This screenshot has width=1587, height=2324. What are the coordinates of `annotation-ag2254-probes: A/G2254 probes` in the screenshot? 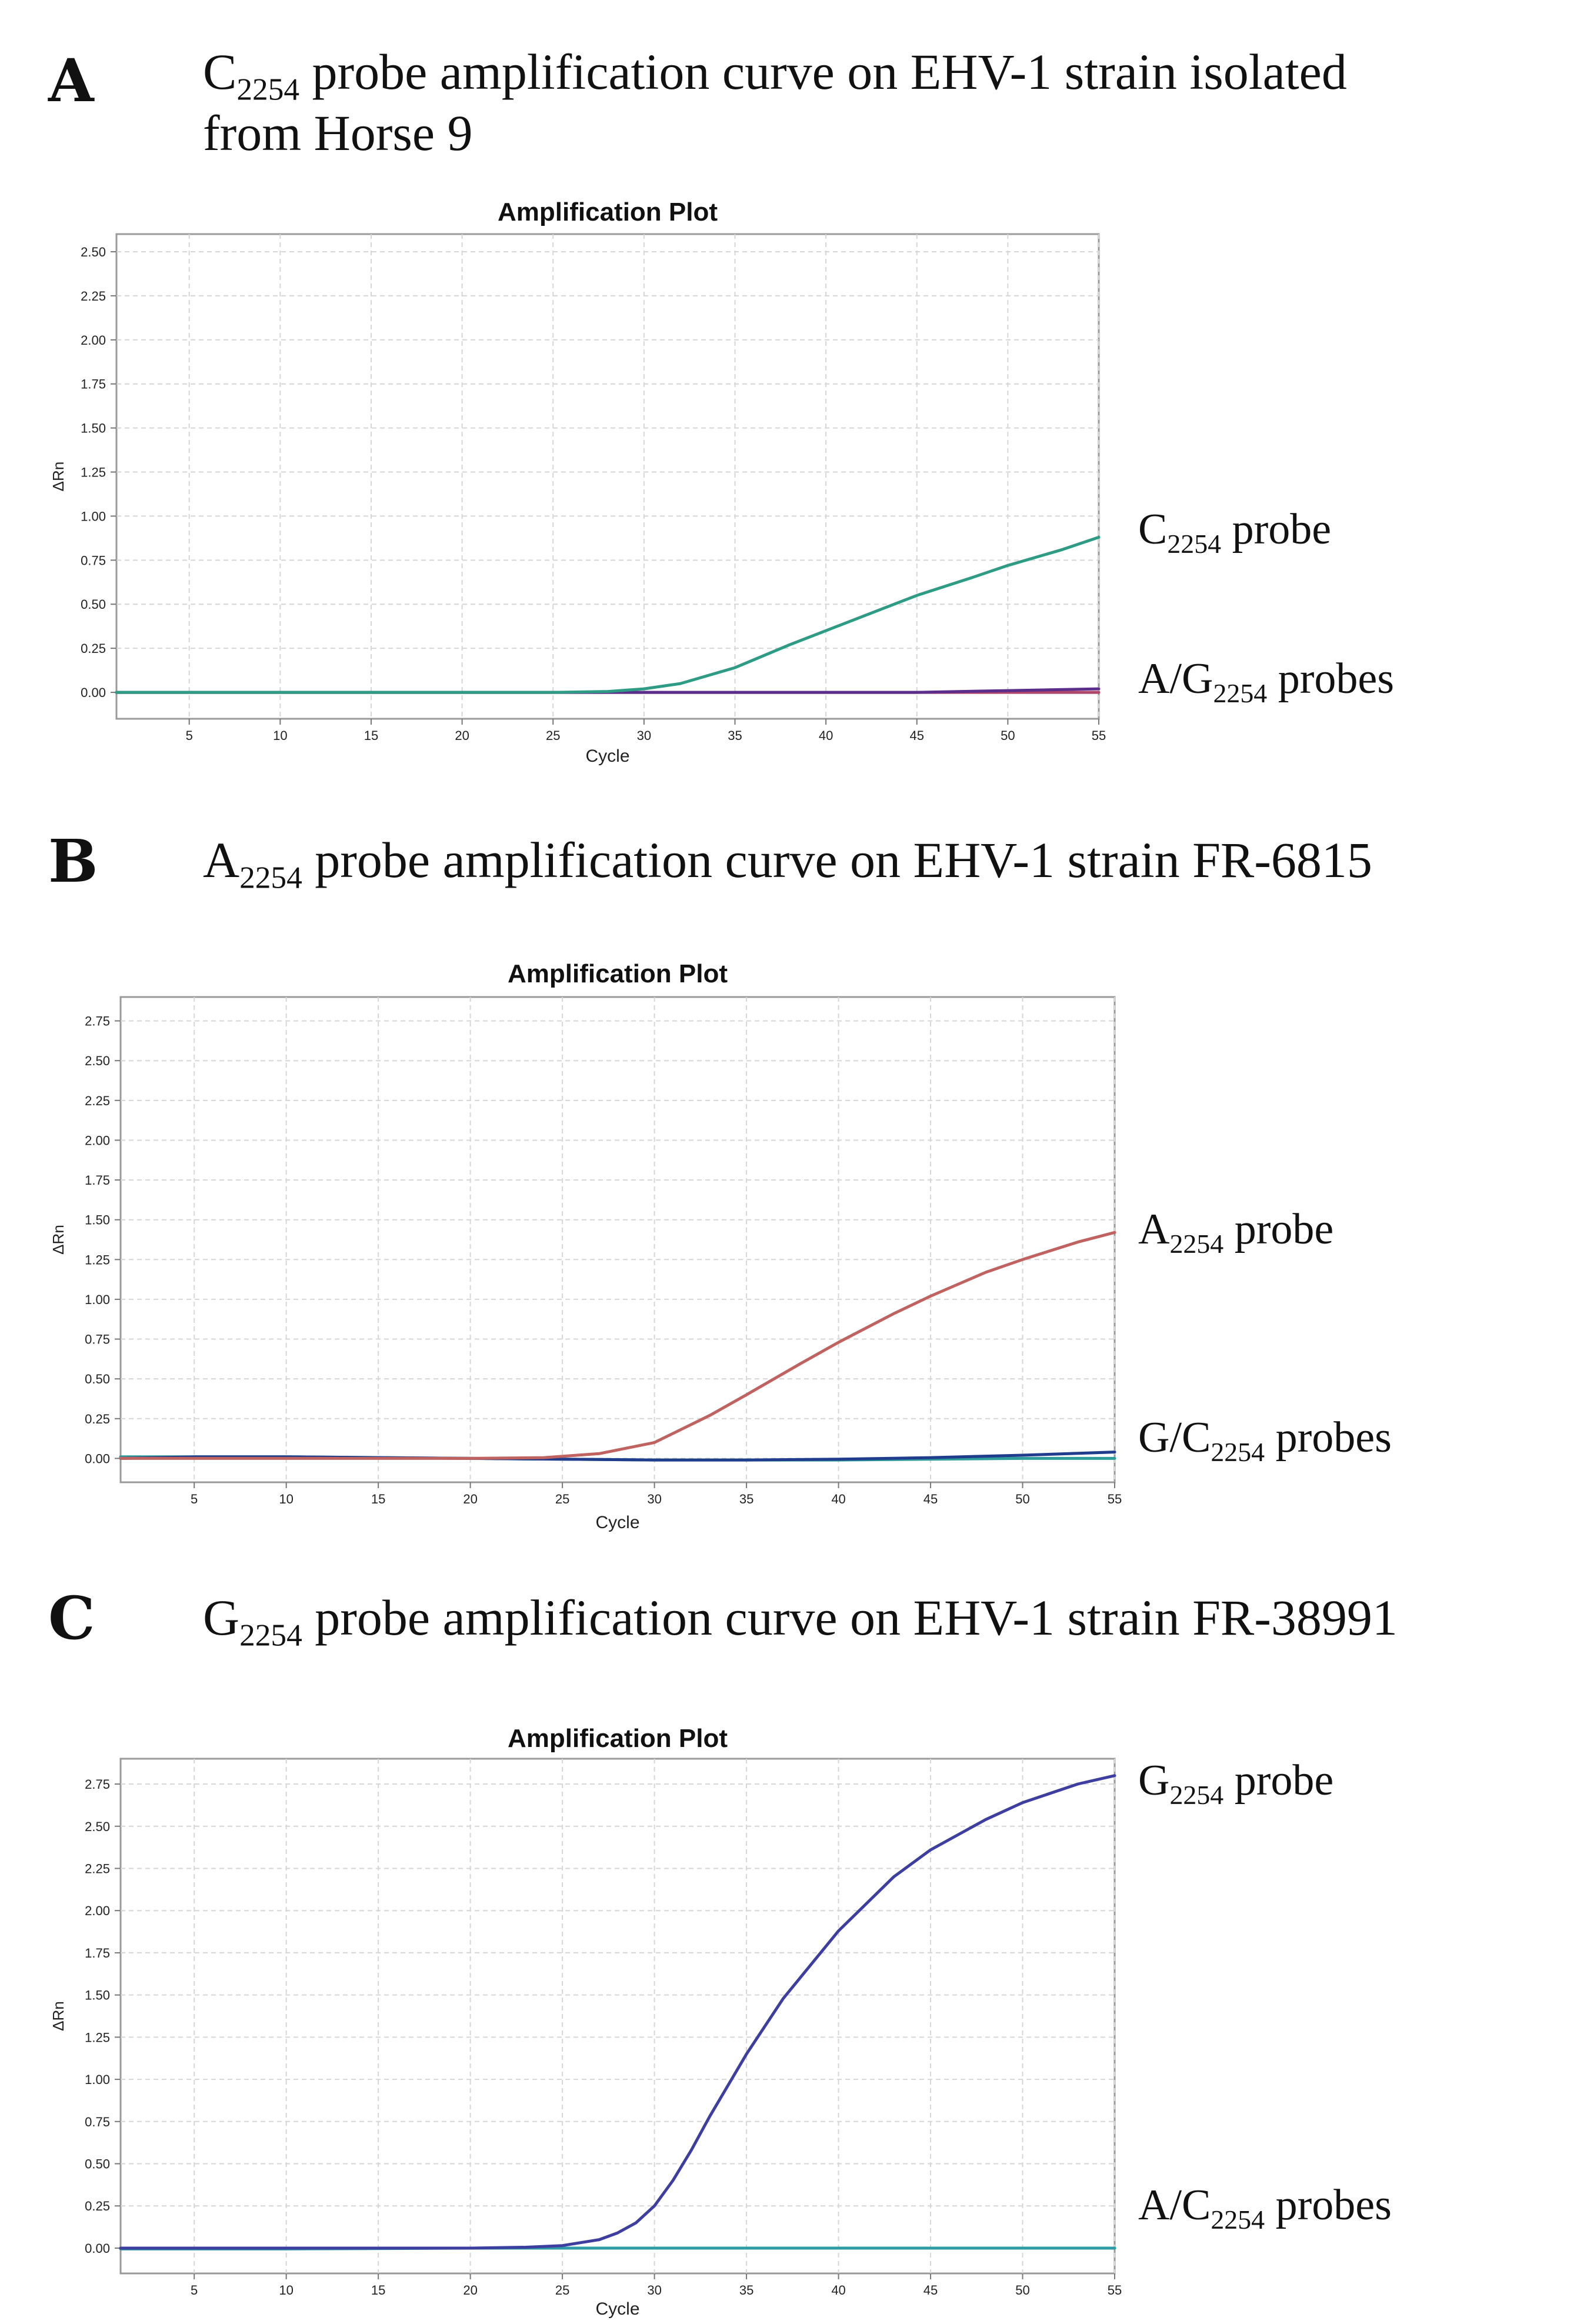 It's located at (1266, 682).